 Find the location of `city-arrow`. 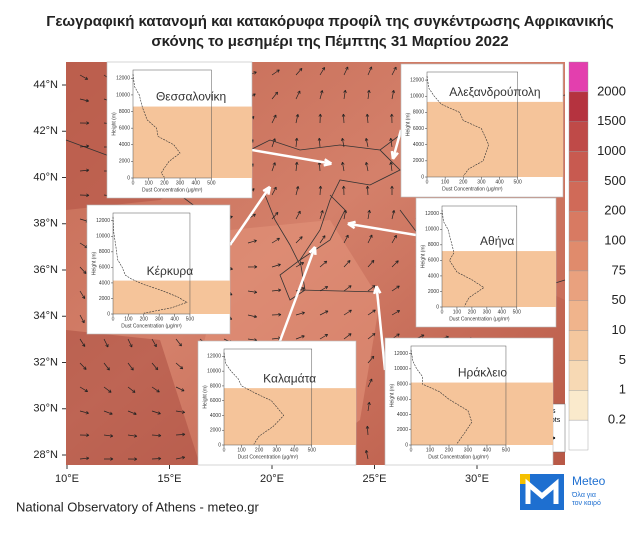

city-arrow is located at coordinates (379, 328).